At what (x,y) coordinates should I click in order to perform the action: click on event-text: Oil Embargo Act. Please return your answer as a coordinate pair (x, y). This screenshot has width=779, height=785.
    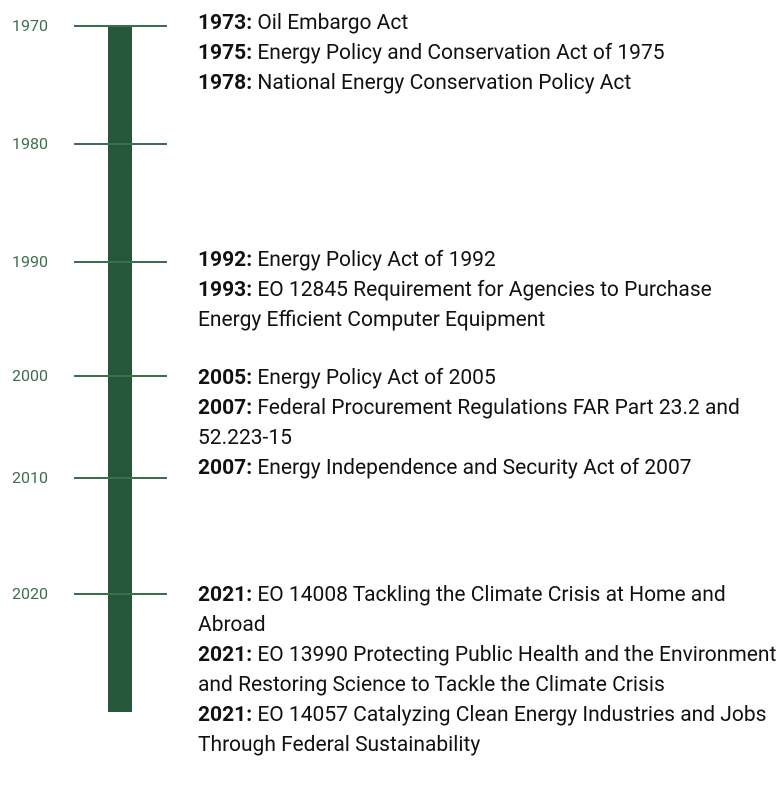
    Looking at the image, I should click on (333, 23).